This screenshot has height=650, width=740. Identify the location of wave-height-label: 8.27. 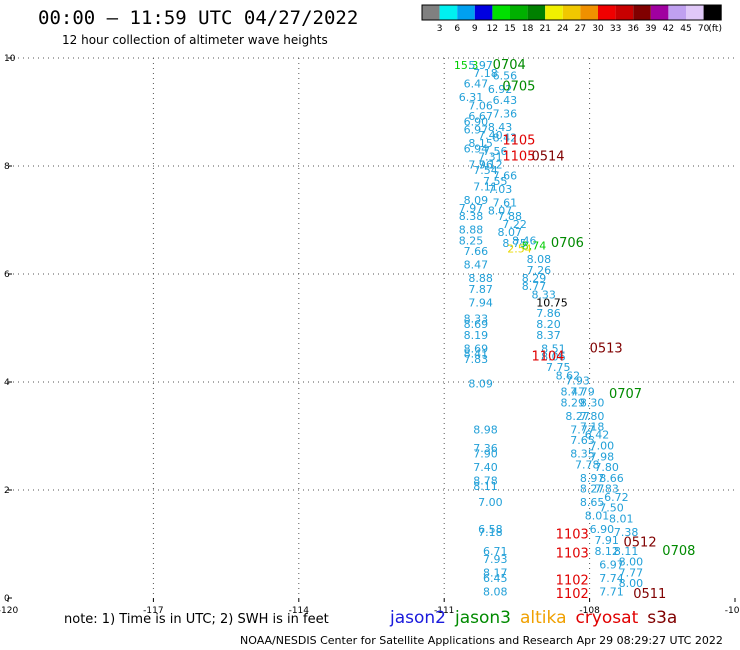
(577, 416).